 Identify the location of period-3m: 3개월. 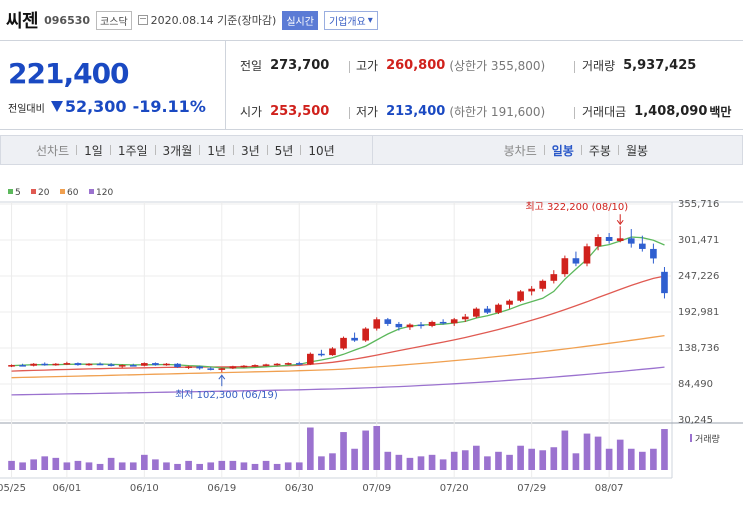
(177, 150).